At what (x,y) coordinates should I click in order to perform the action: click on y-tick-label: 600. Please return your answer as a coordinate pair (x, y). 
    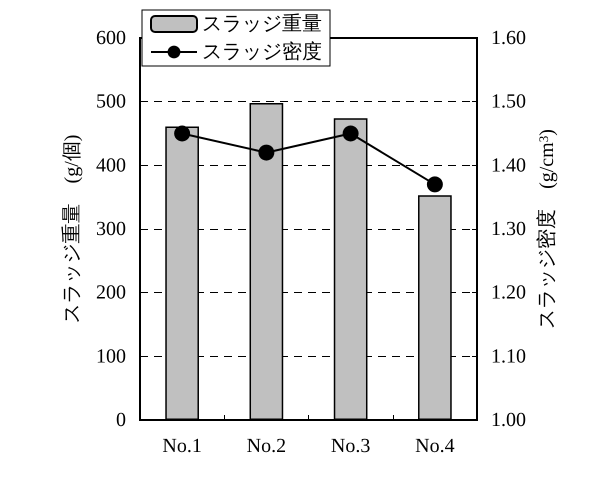
    Looking at the image, I should click on (111, 38).